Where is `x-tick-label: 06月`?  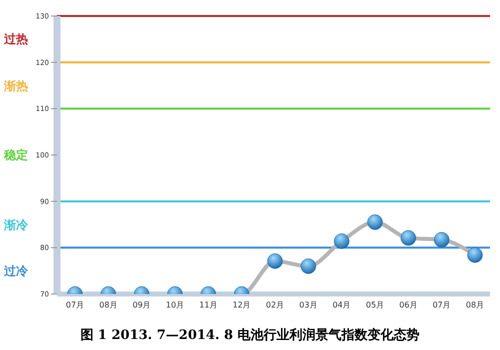
x-tick-label: 06月 is located at coordinates (408, 305).